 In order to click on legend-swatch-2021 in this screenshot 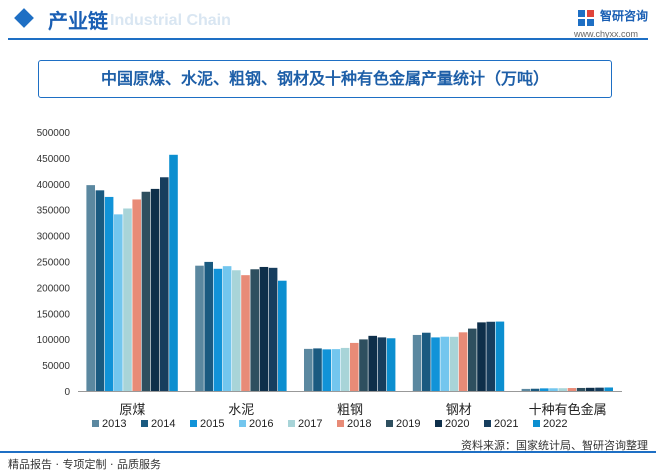, I will do `click(487, 423)`.